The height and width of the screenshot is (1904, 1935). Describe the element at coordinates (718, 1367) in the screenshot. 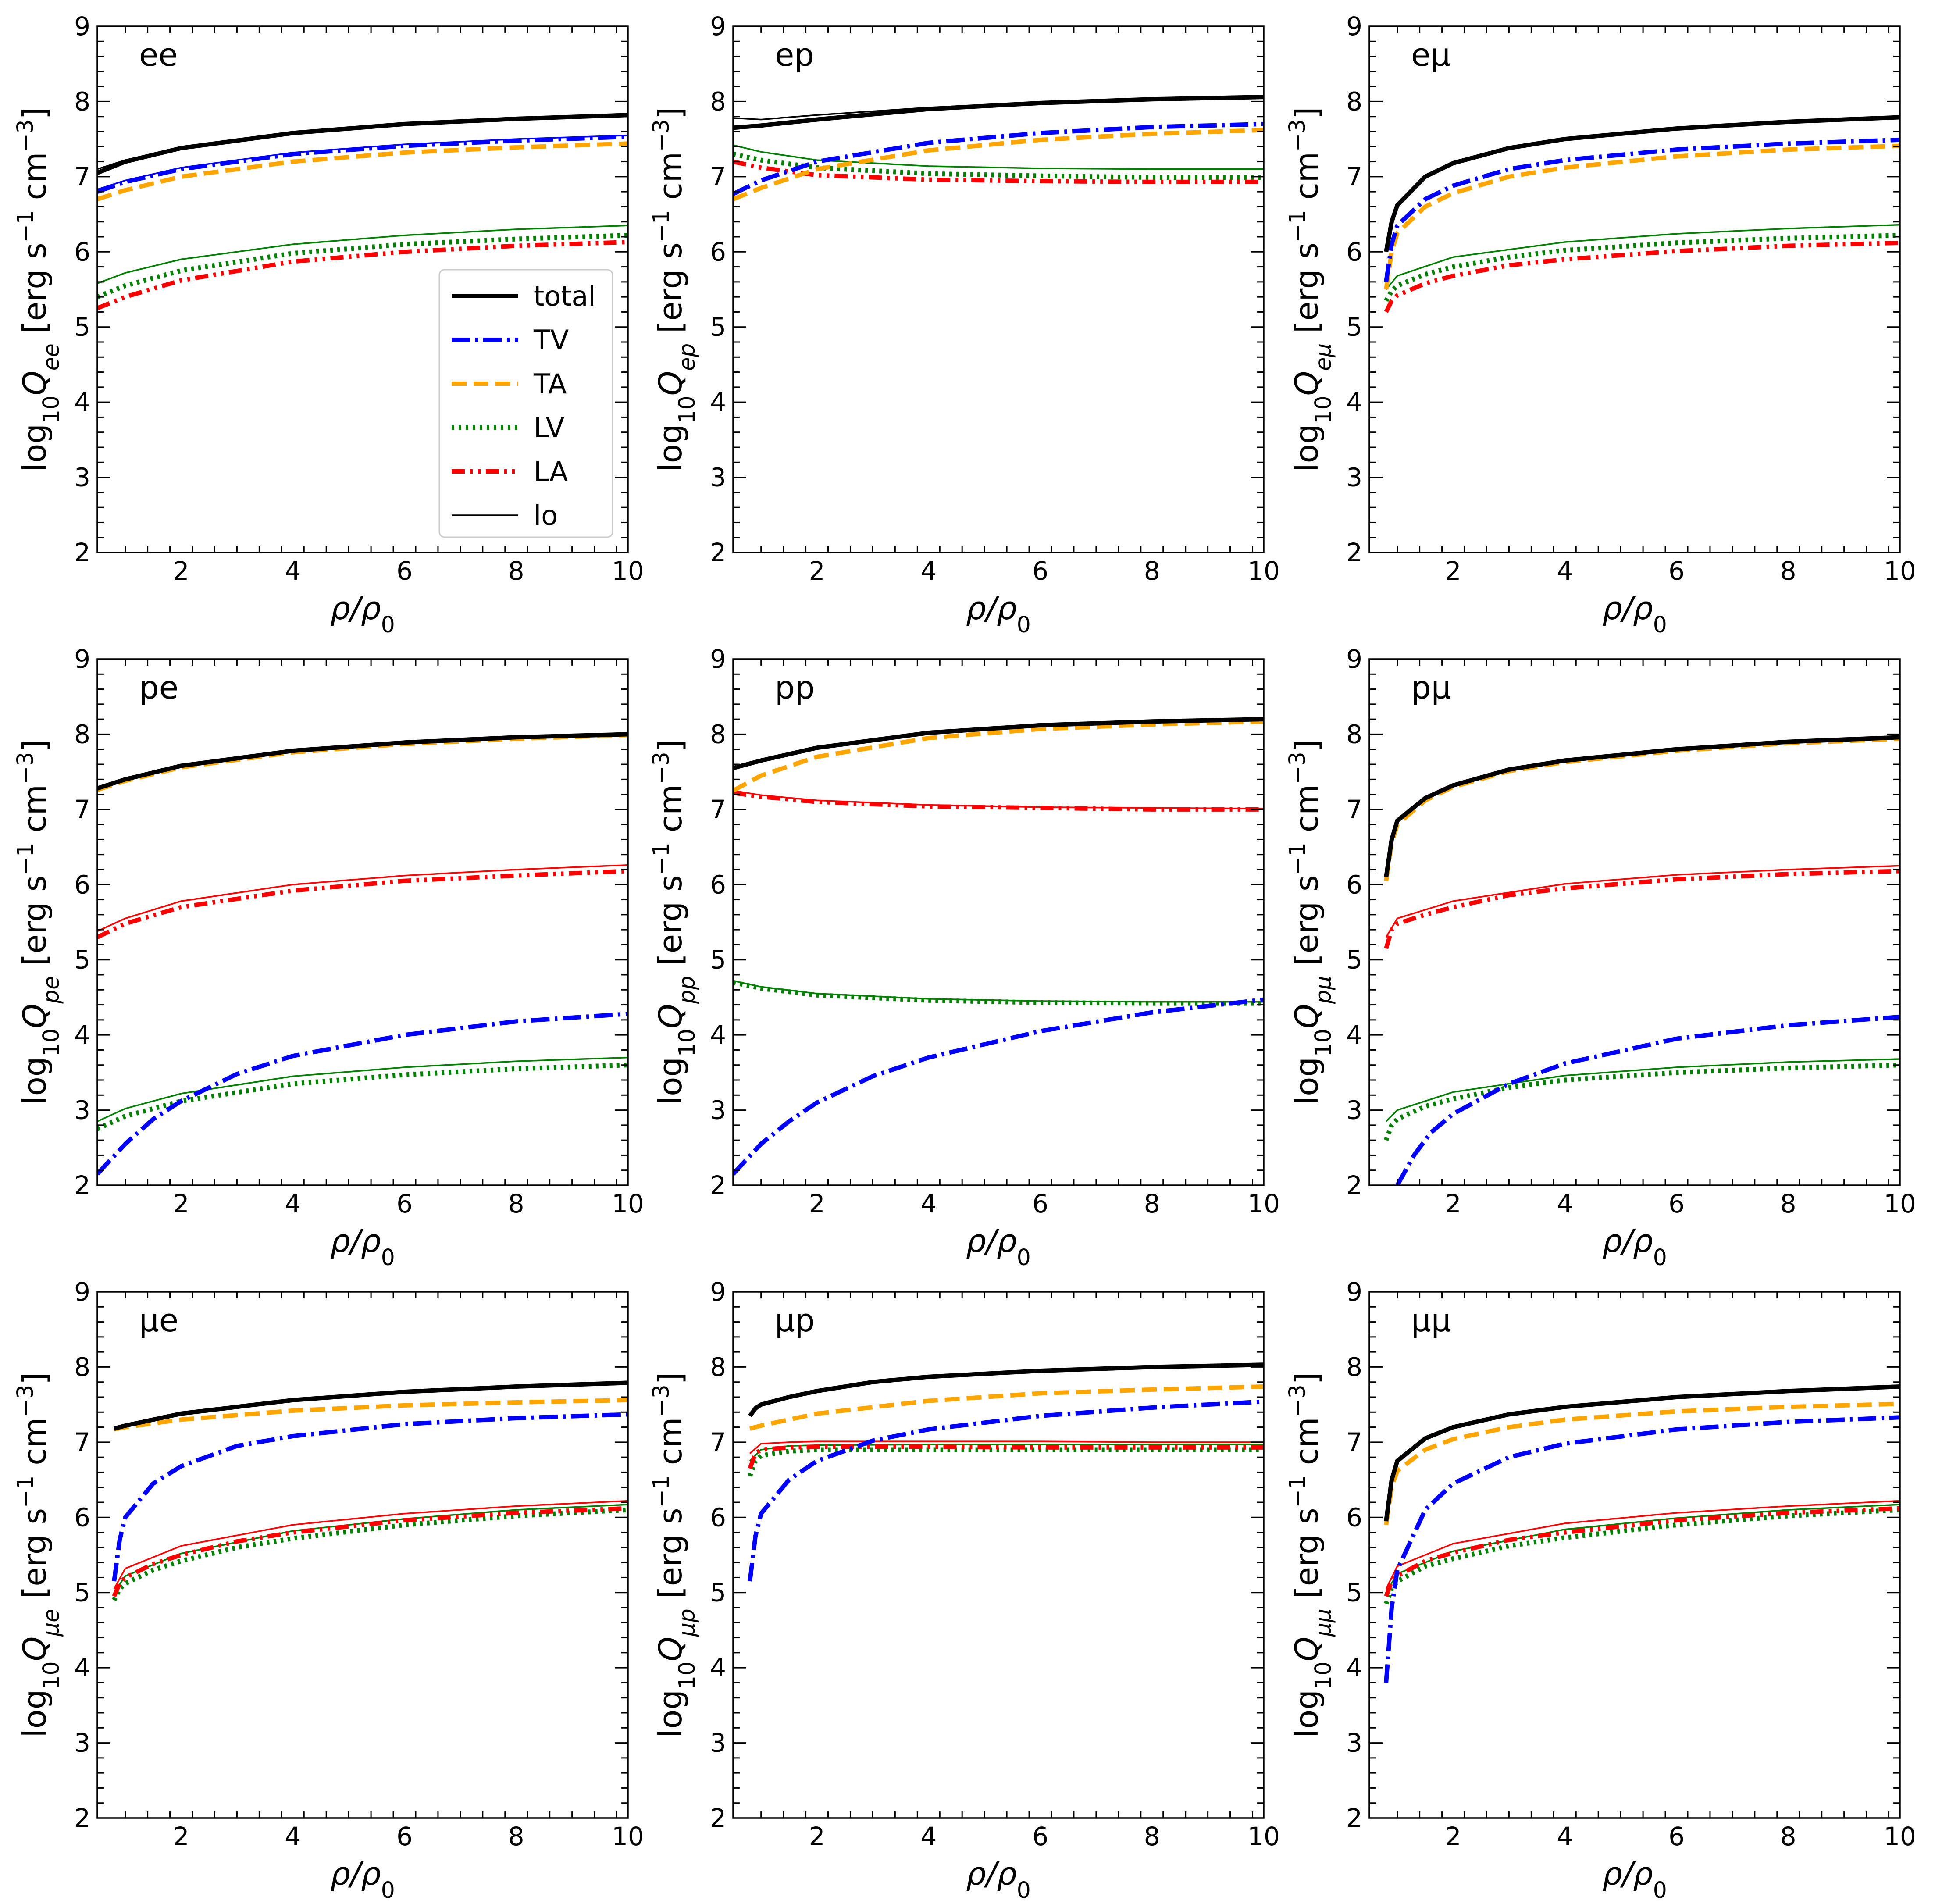

I see `y-tick-label: 8` at that location.